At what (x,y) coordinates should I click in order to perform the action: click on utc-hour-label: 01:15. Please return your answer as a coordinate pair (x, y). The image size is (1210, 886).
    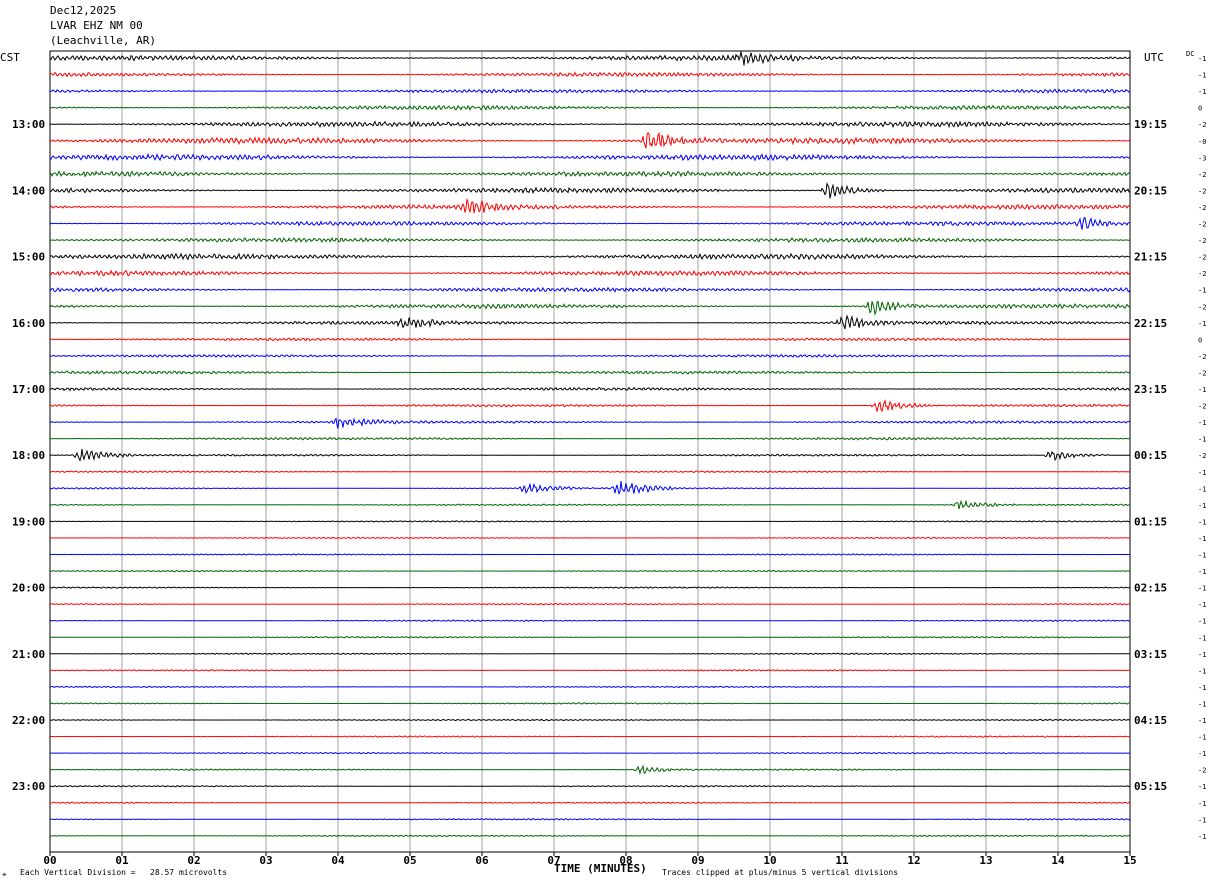
    Looking at the image, I should click on (1150, 521).